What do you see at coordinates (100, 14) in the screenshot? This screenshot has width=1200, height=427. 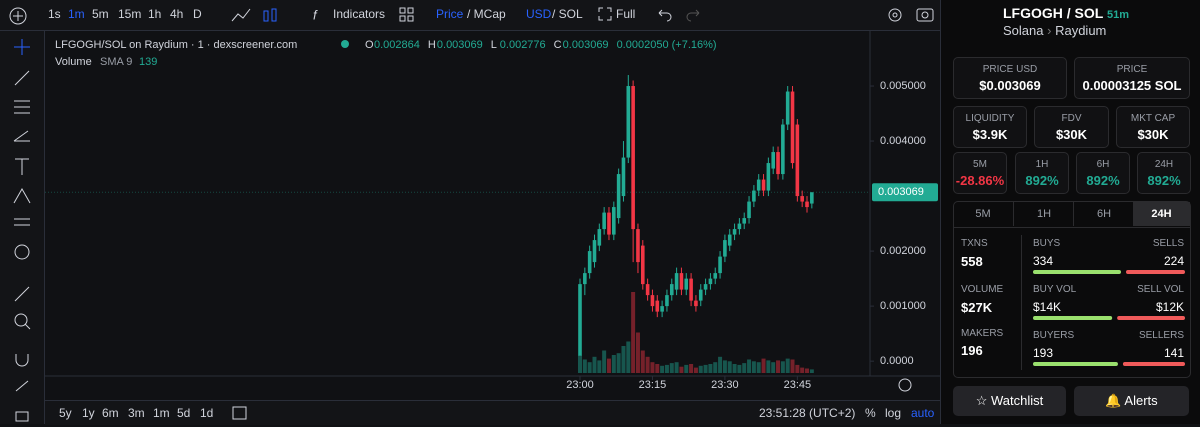 I see `interval: 5m` at bounding box center [100, 14].